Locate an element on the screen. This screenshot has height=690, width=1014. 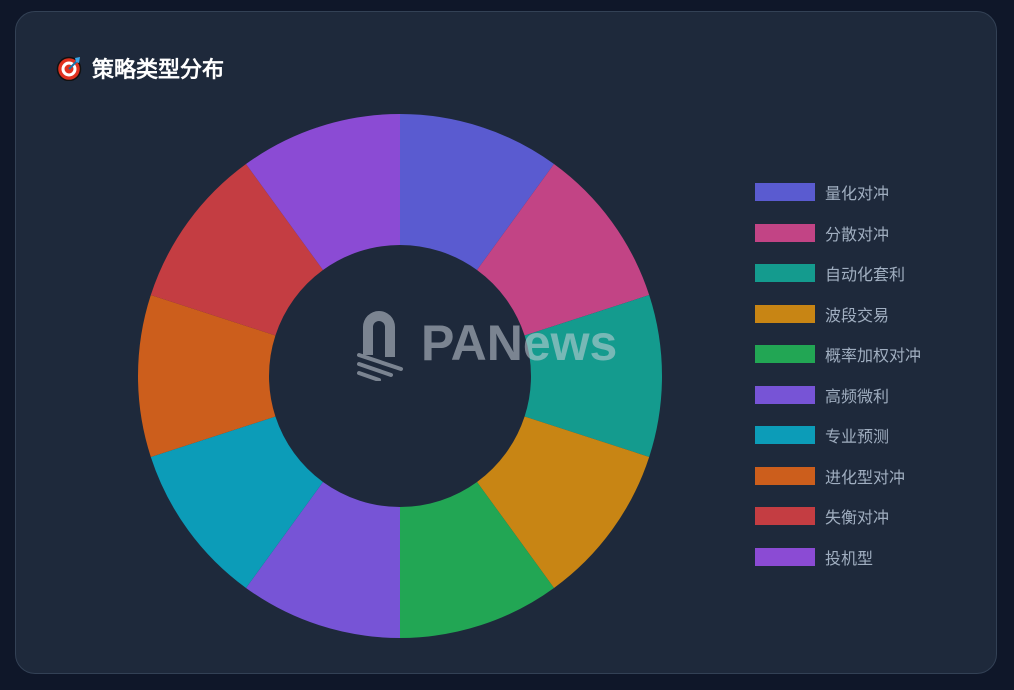
legend-item: 失衡对冲 is located at coordinates (838, 516).